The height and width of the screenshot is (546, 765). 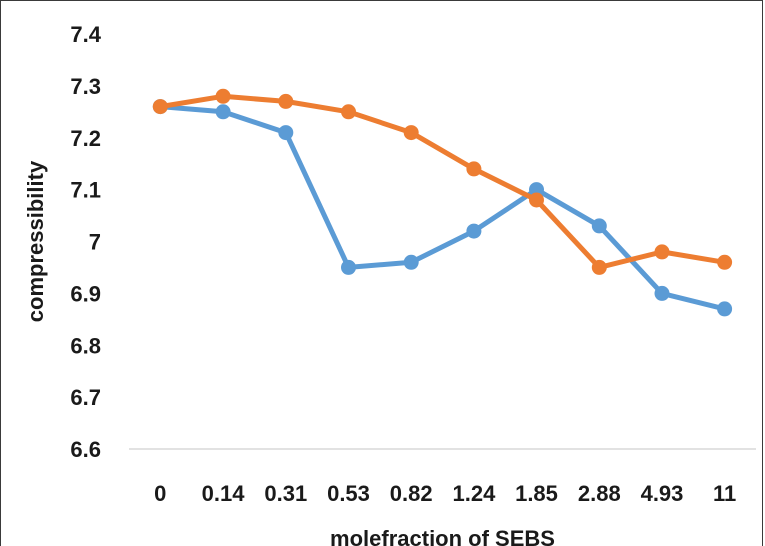 What do you see at coordinates (95, 242) in the screenshot?
I see `y-tick-label: 7` at bounding box center [95, 242].